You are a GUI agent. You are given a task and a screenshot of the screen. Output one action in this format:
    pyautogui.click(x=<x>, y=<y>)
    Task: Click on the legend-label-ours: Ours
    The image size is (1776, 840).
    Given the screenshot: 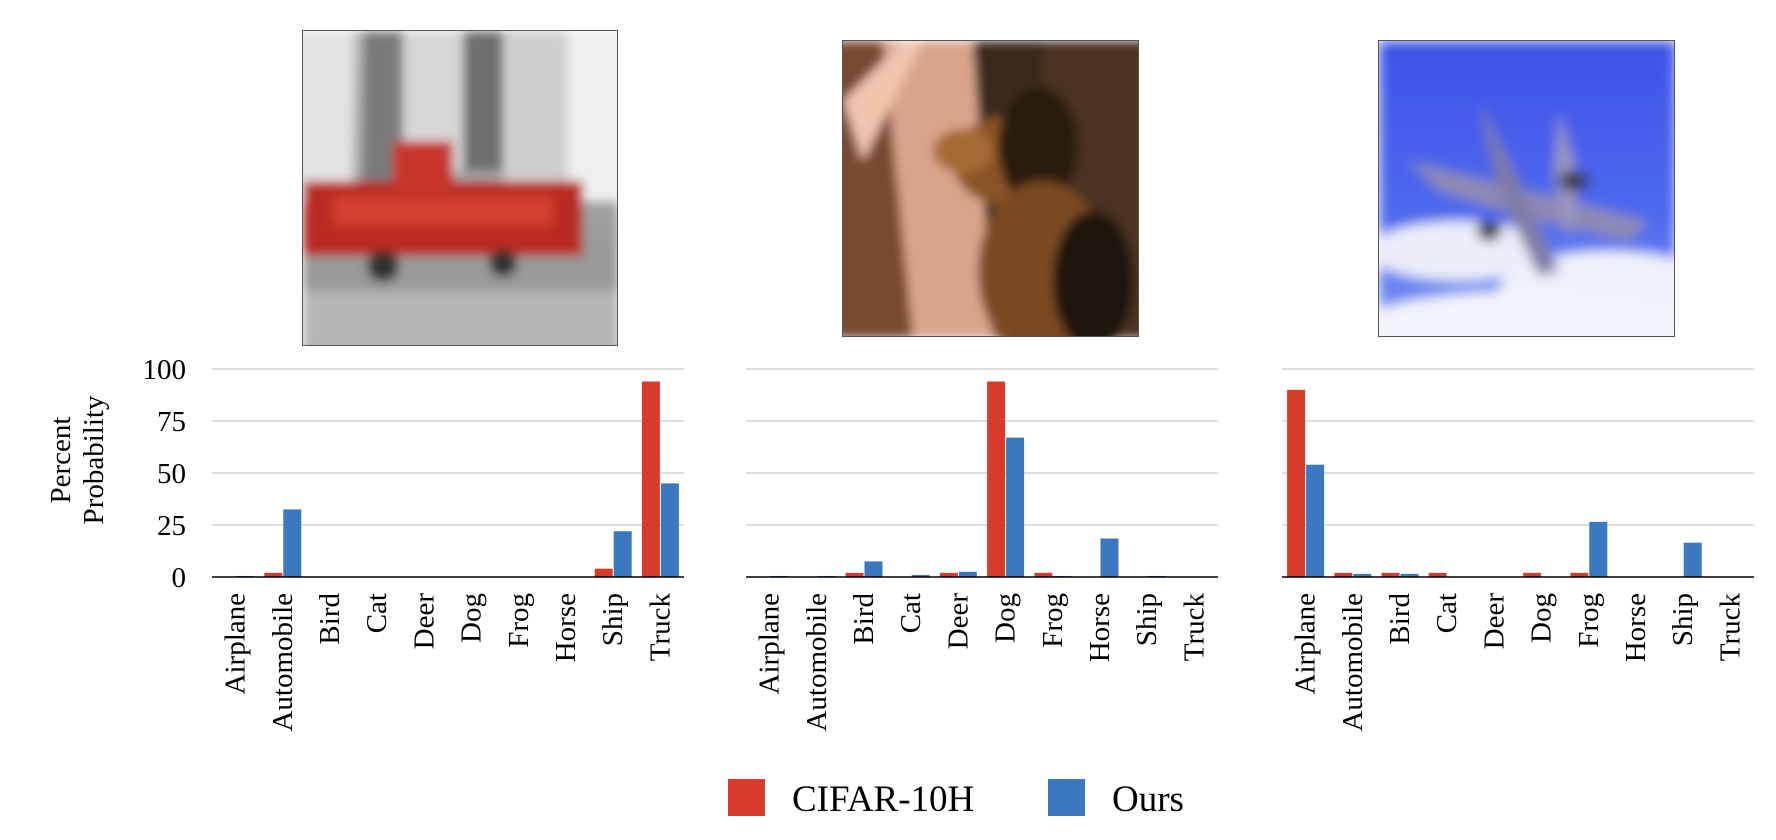 What is the action you would take?
    pyautogui.click(x=1148, y=799)
    